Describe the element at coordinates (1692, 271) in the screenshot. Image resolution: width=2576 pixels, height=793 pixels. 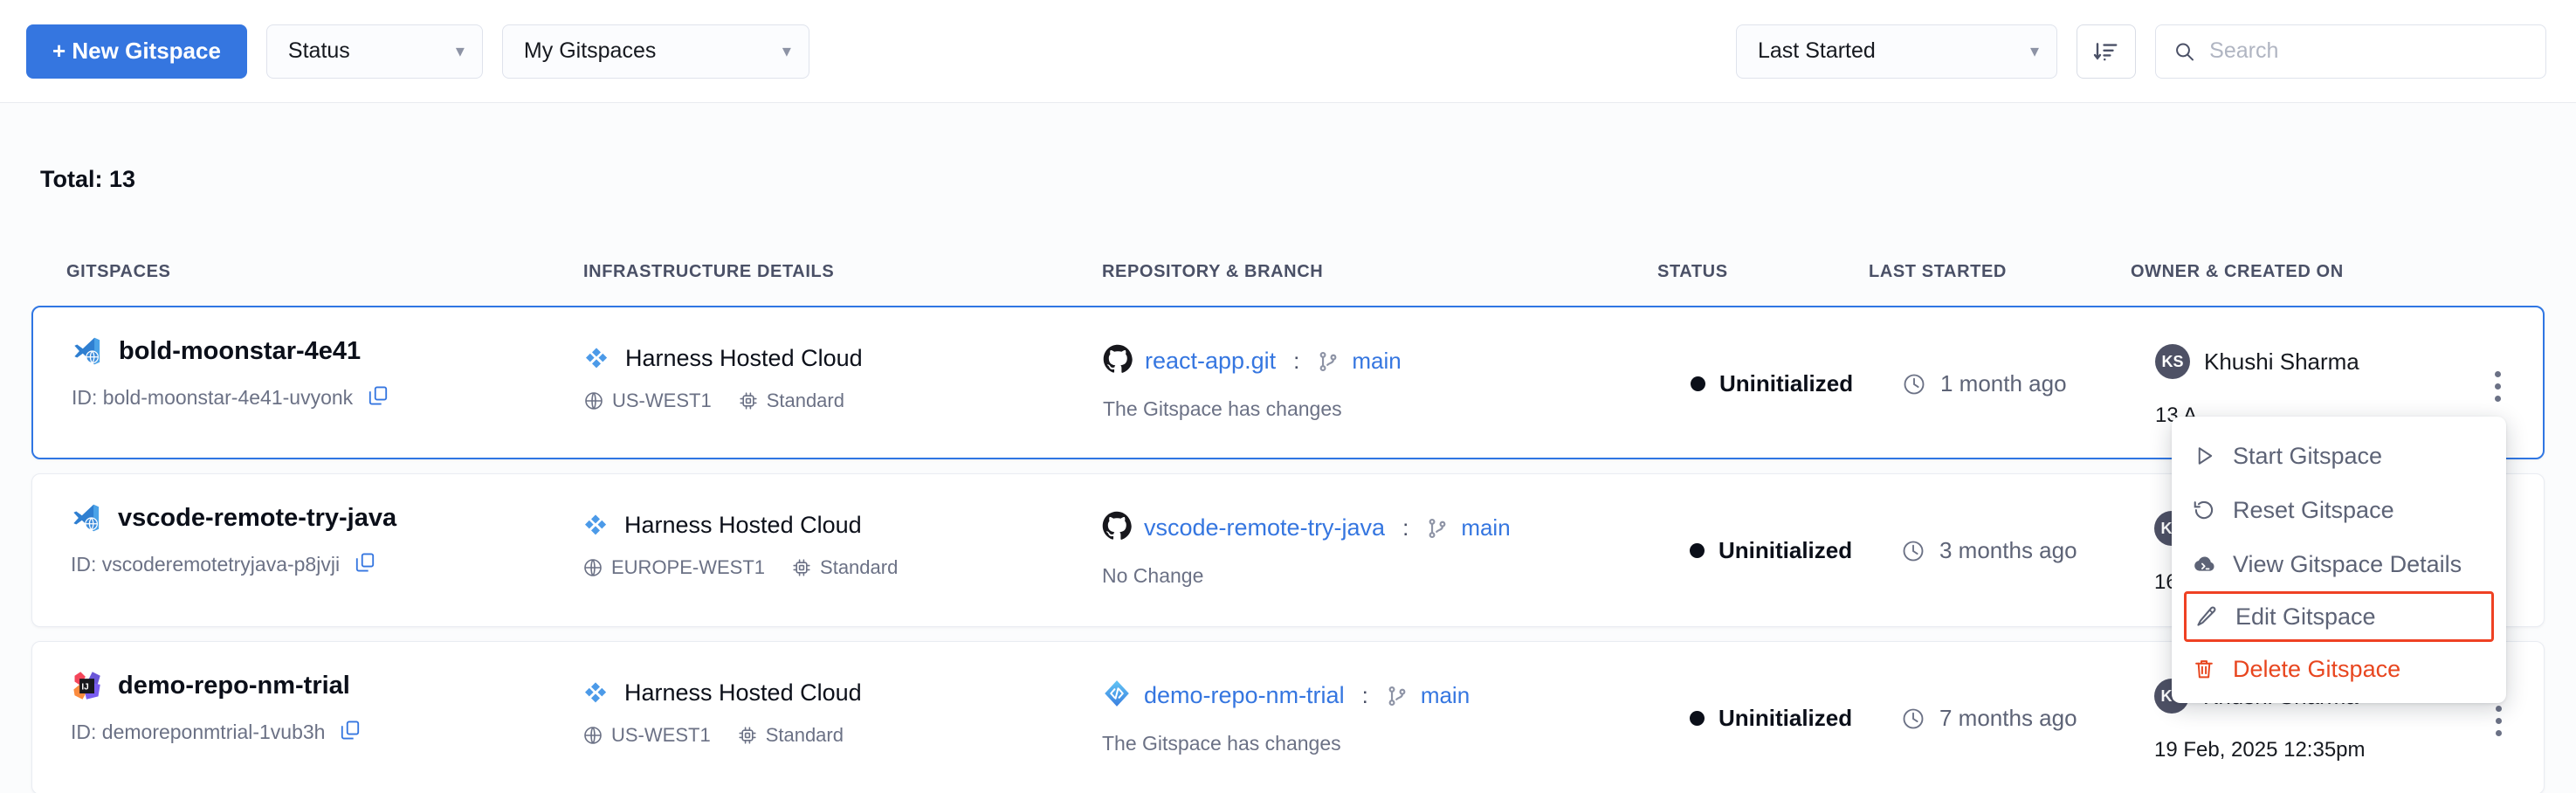
I see `column-header-status: STATUS` at that location.